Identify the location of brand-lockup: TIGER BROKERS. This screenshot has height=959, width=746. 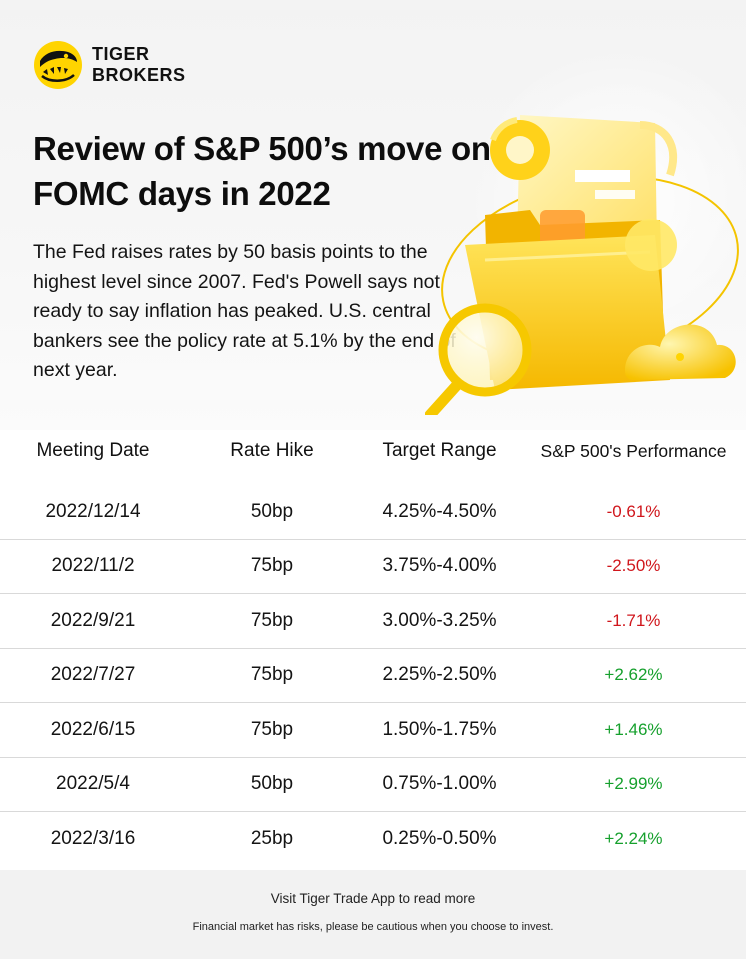
(109, 65).